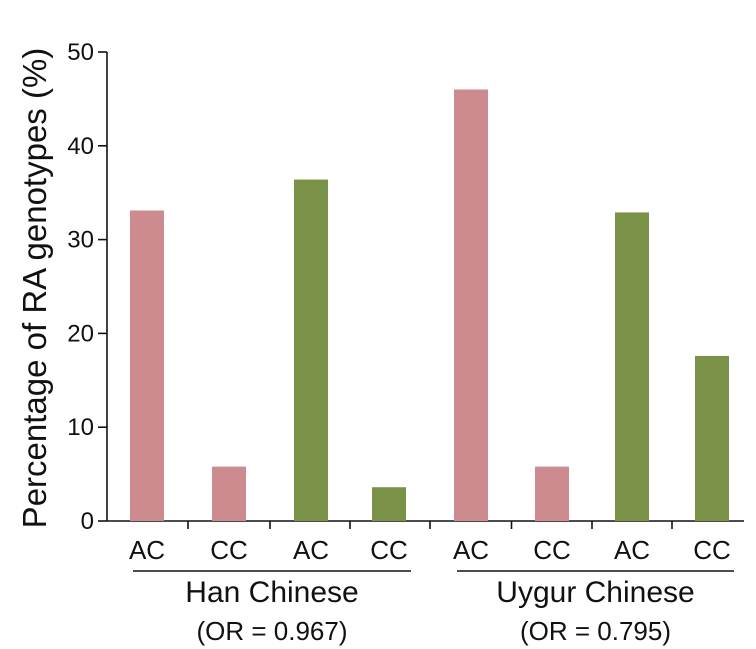  I want to click on y-tick-label: 0, so click(87, 521).